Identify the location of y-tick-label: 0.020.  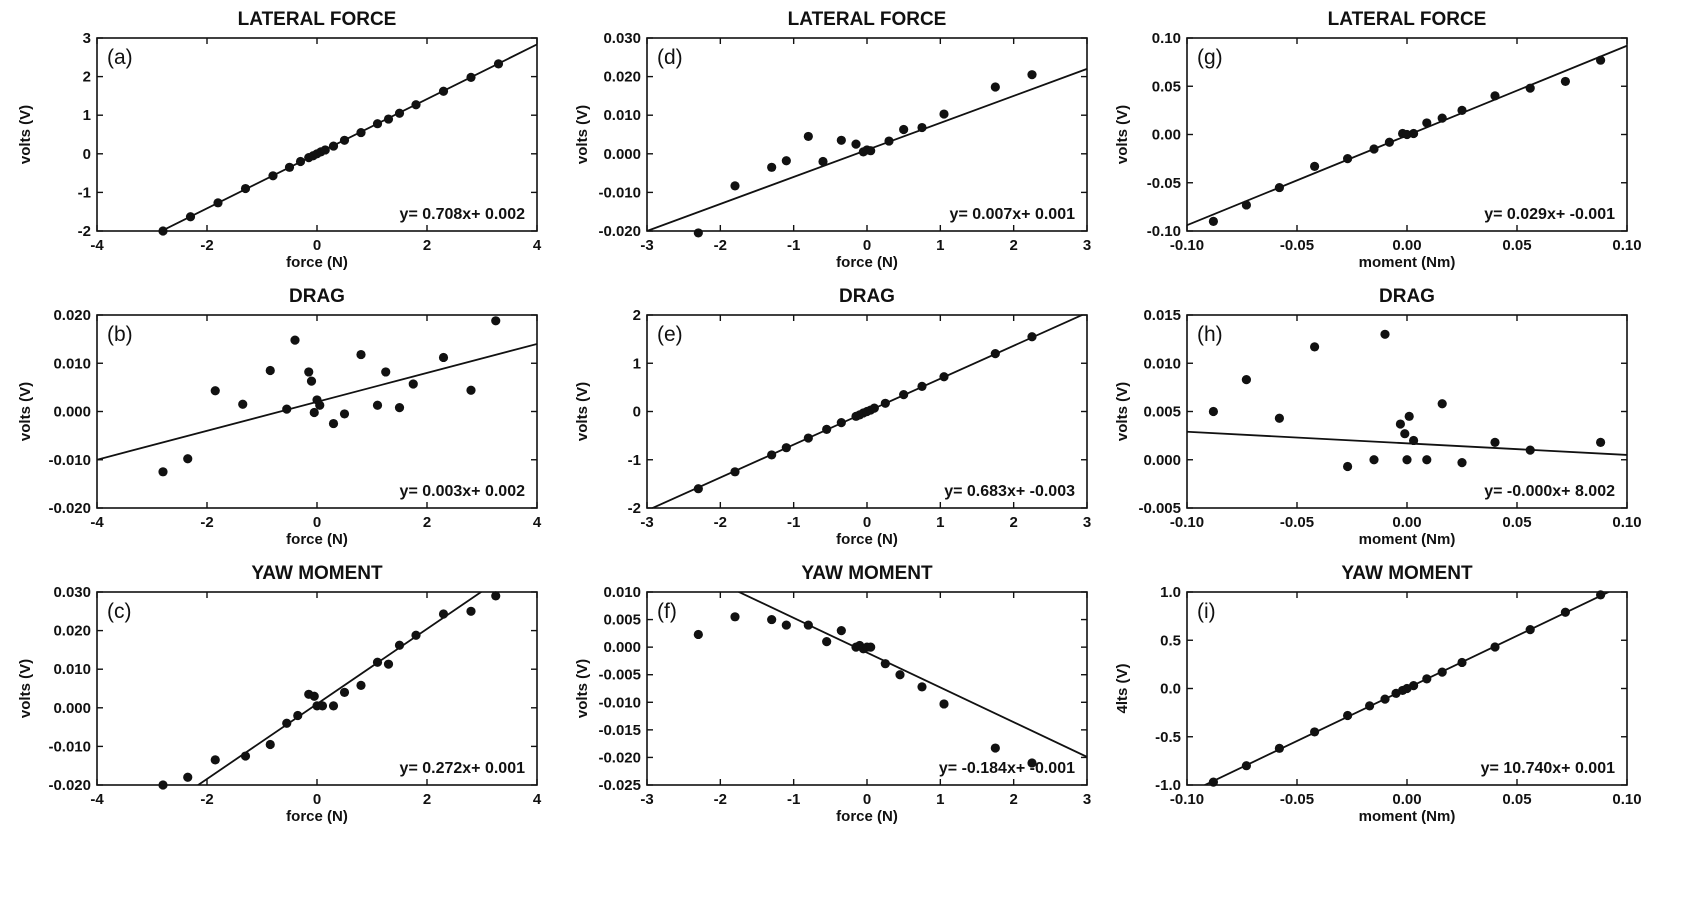
(72, 315).